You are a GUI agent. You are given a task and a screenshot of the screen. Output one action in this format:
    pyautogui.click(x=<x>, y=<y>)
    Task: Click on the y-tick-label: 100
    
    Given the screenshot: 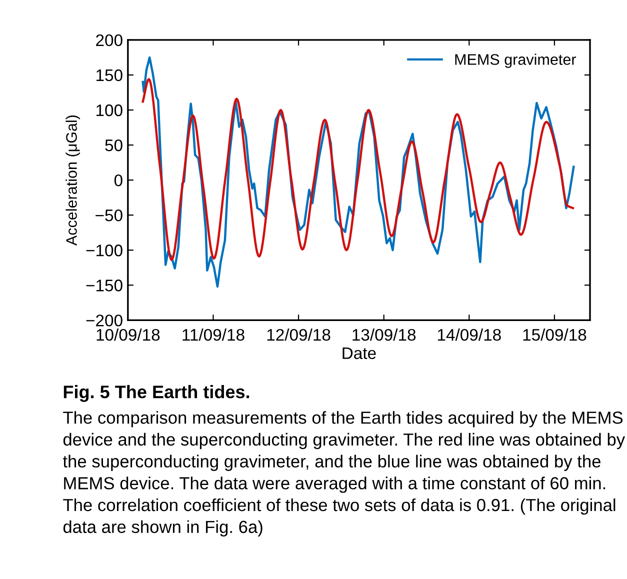 What is the action you would take?
    pyautogui.click(x=109, y=110)
    